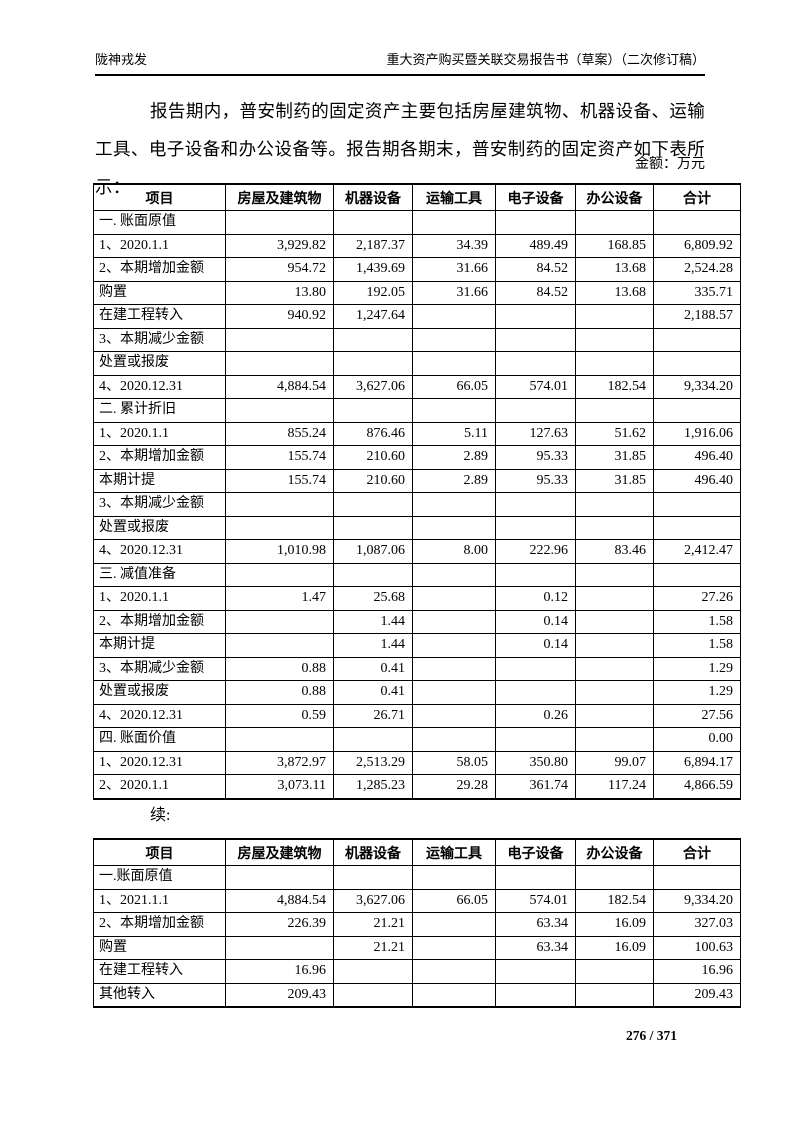 The height and width of the screenshot is (1122, 793). What do you see at coordinates (417, 995) in the screenshot?
I see `table-row: 其他转入 209.43 209.43` at bounding box center [417, 995].